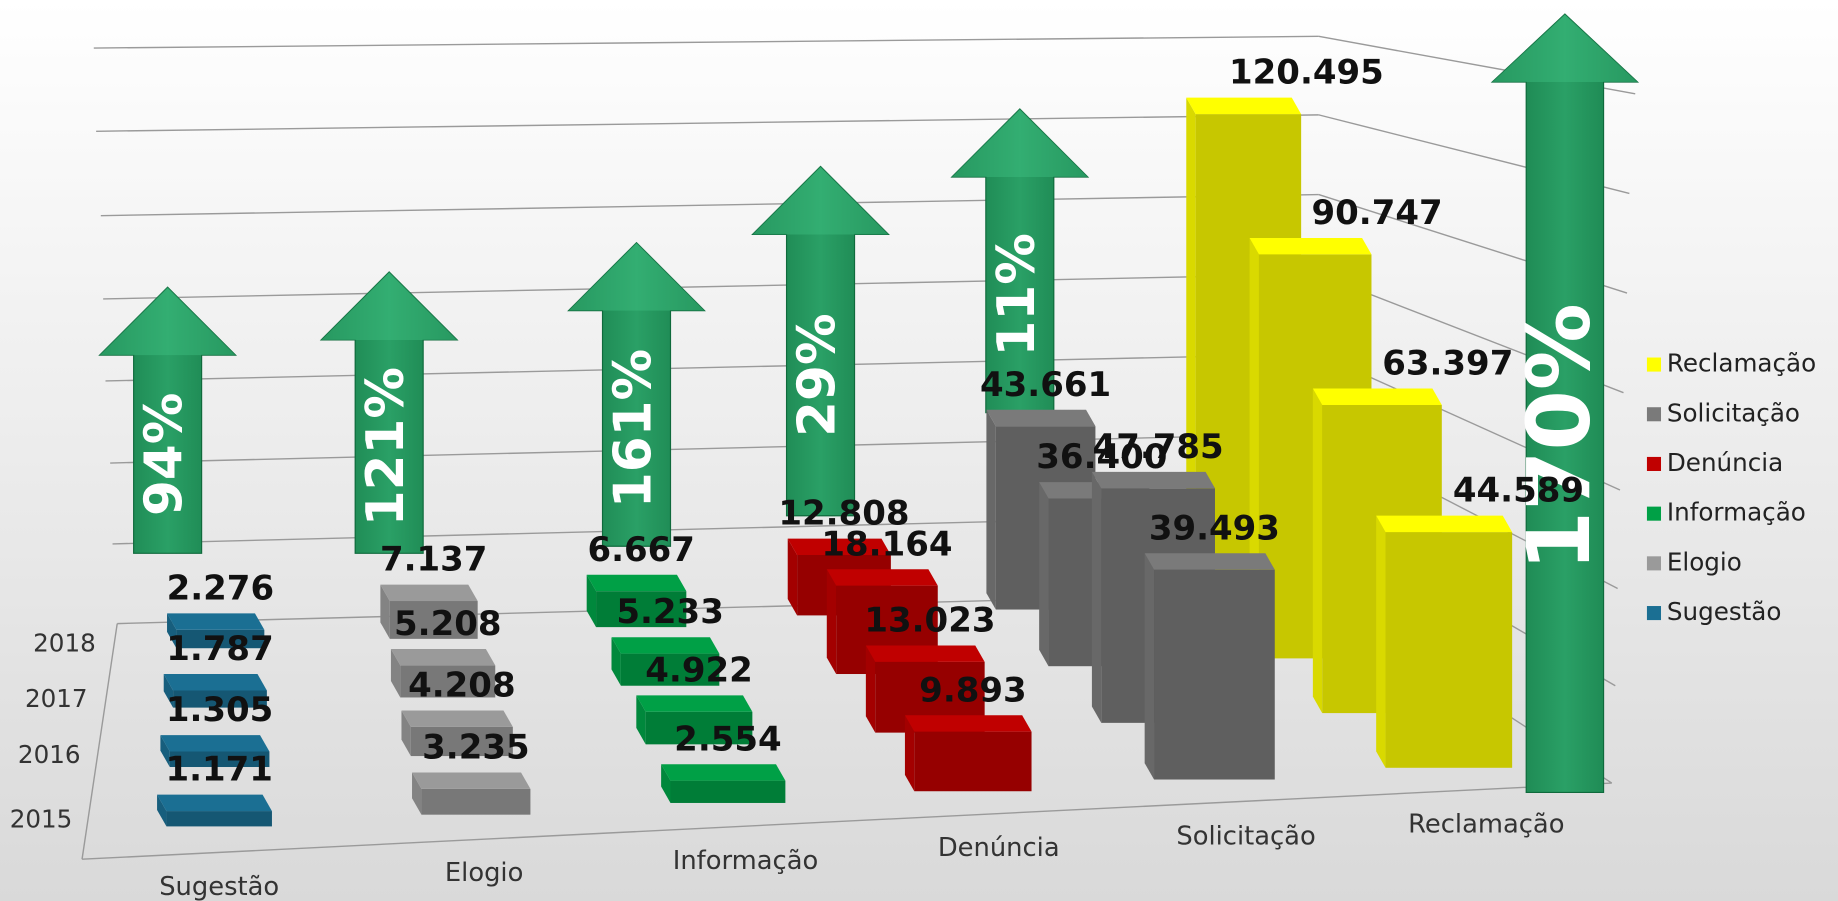 This screenshot has height=901, width=1838. Describe the element at coordinates (973, 690) in the screenshot. I see `value-label: 9.893` at that location.